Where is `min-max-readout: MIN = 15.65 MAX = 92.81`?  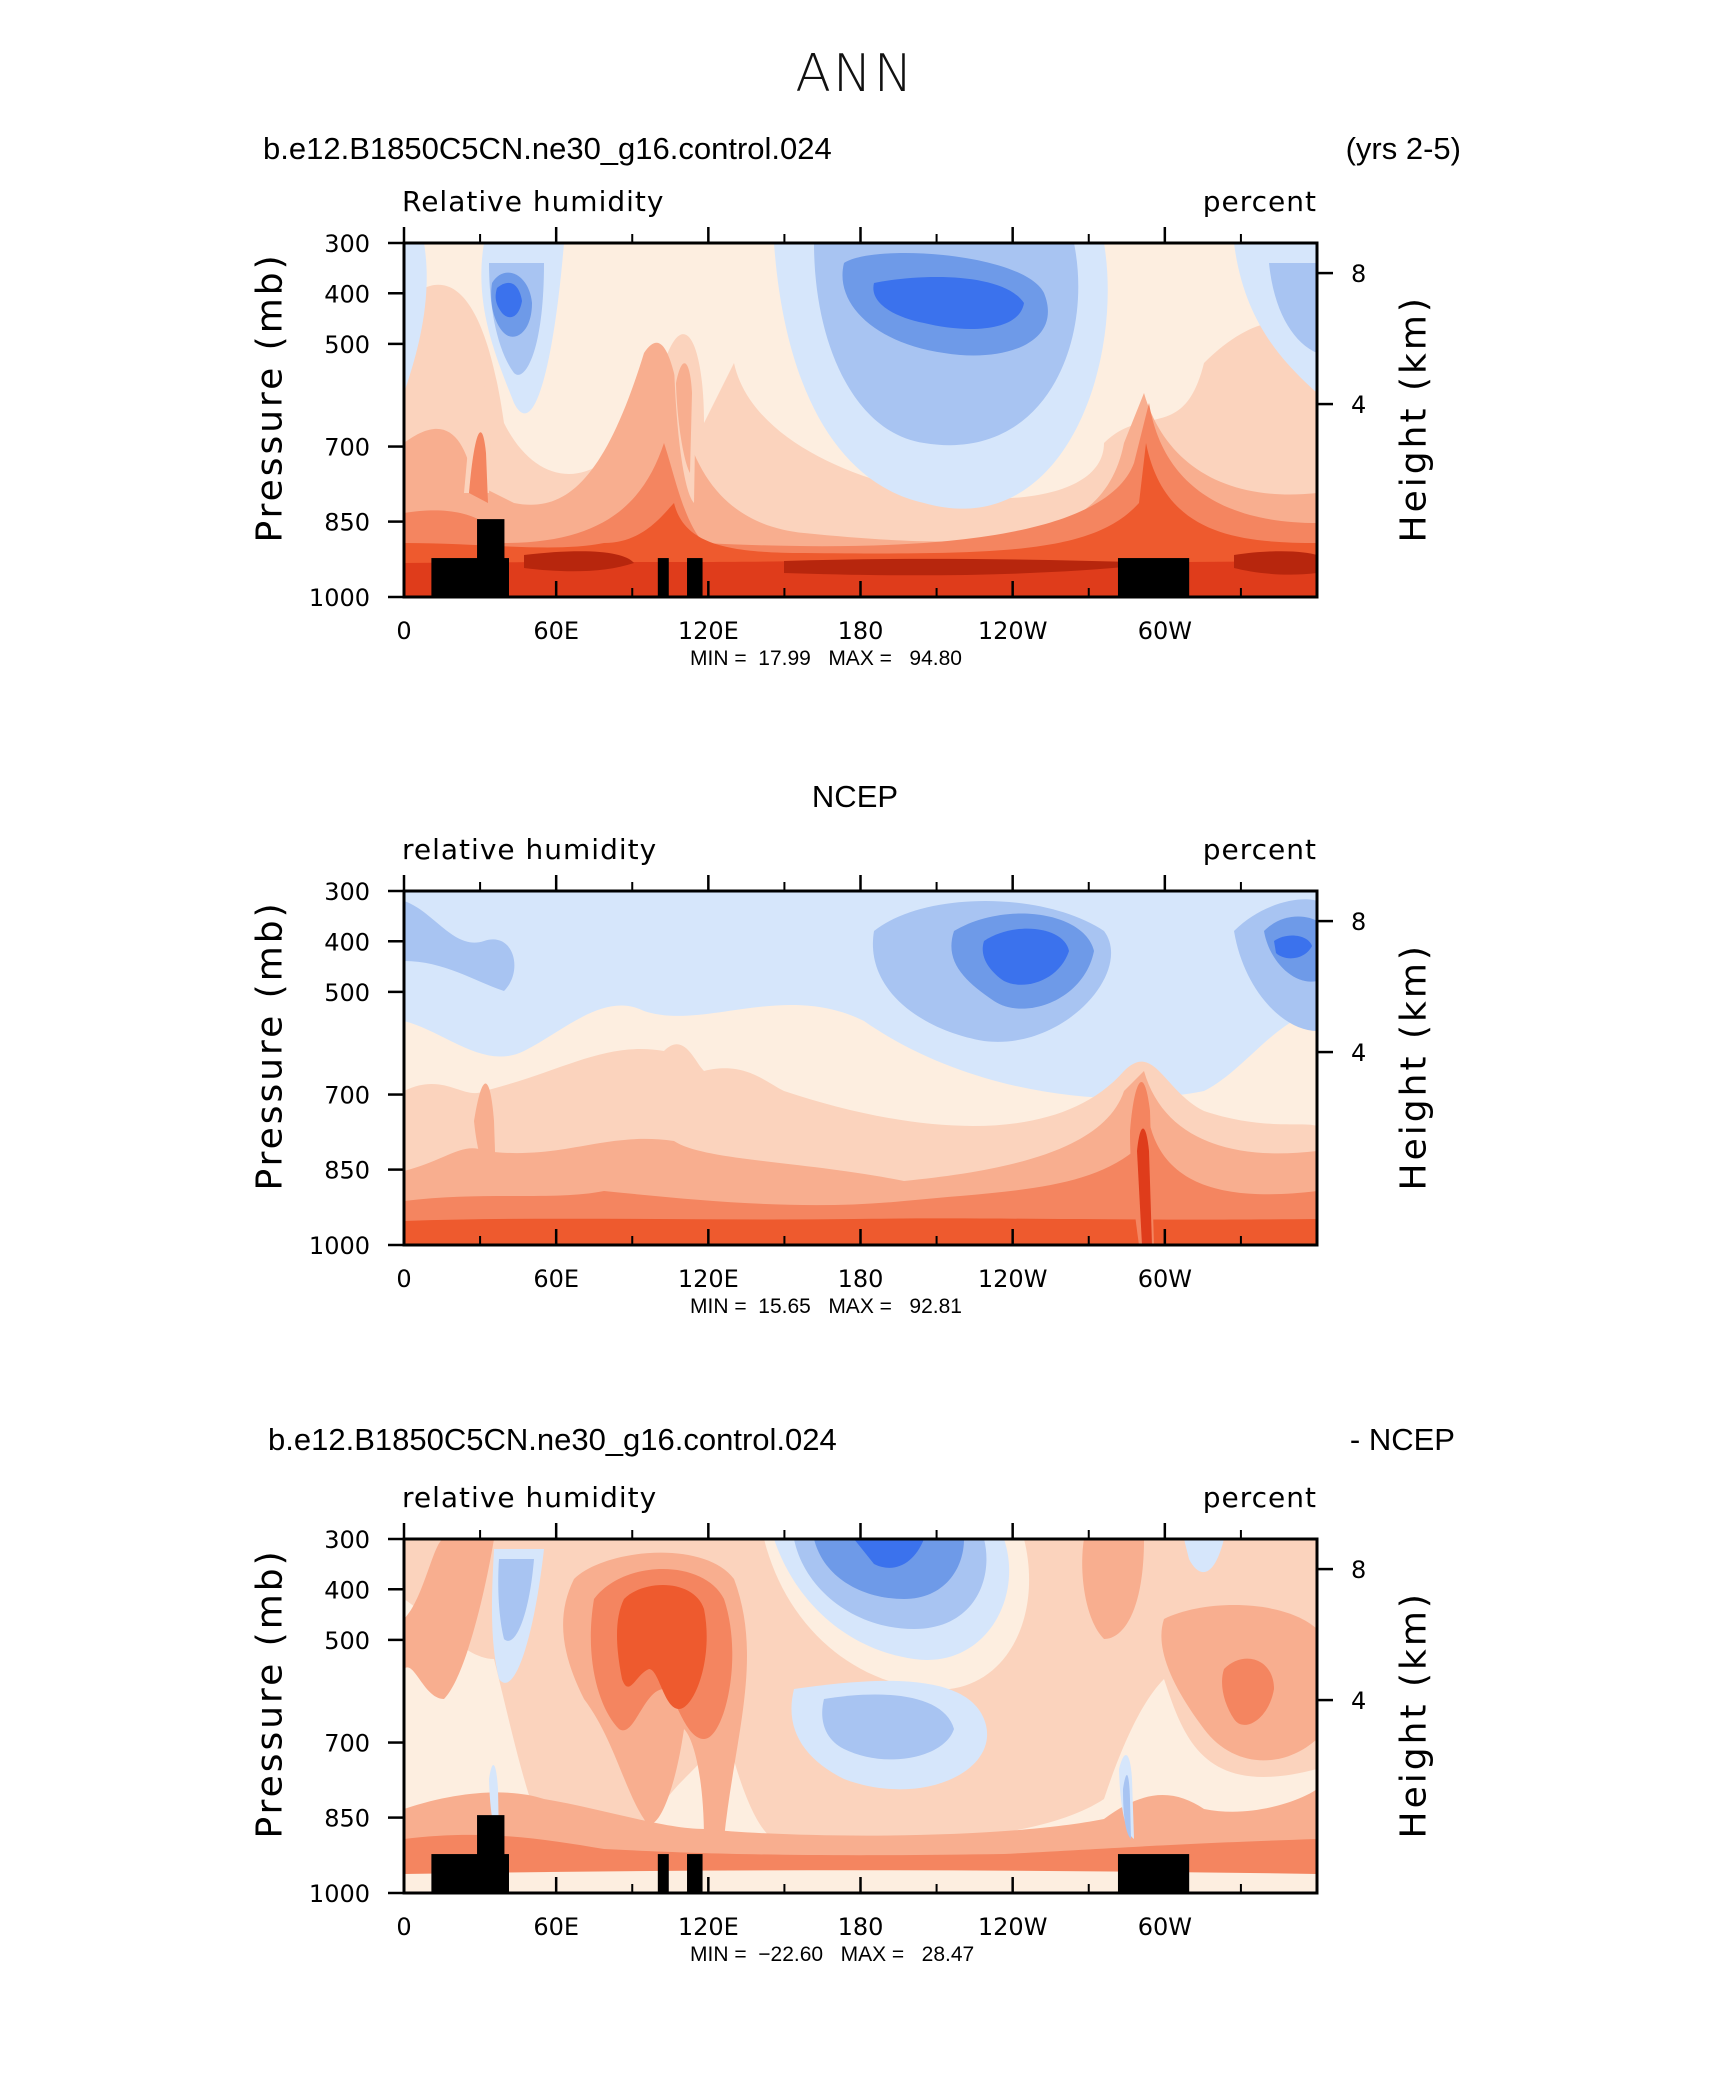 min-max-readout: MIN = 15.65 MAX = 92.81 is located at coordinates (826, 1306).